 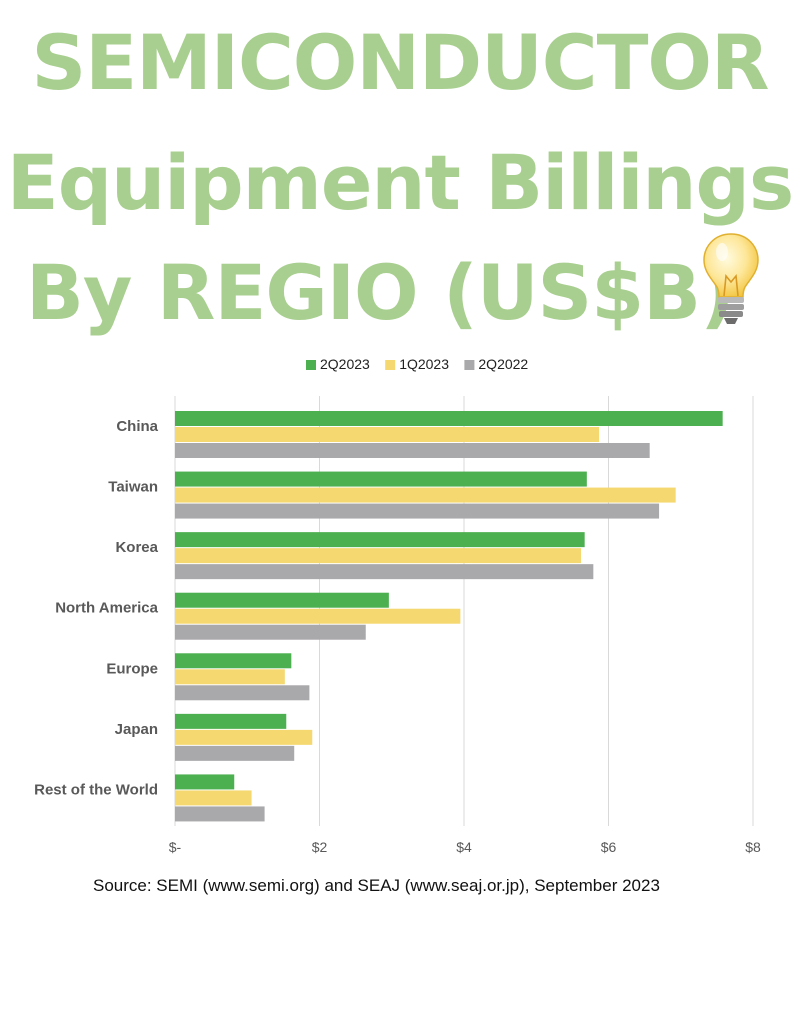 What do you see at coordinates (205, 782) in the screenshot?
I see `bar-2q2023-rest-of-the-world` at bounding box center [205, 782].